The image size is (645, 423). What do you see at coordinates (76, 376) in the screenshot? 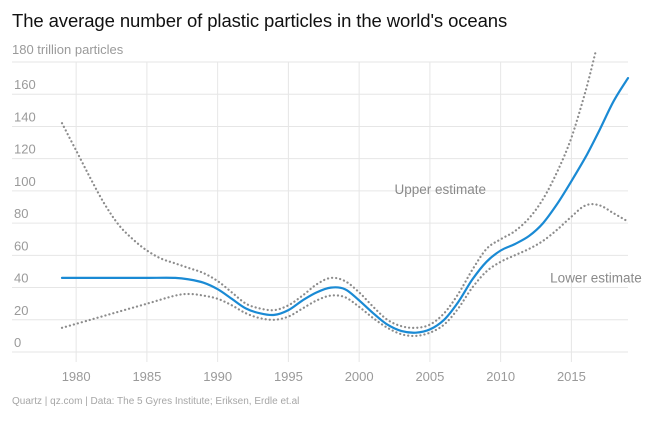
I see `x-tick-label-1980: 1980` at bounding box center [76, 376].